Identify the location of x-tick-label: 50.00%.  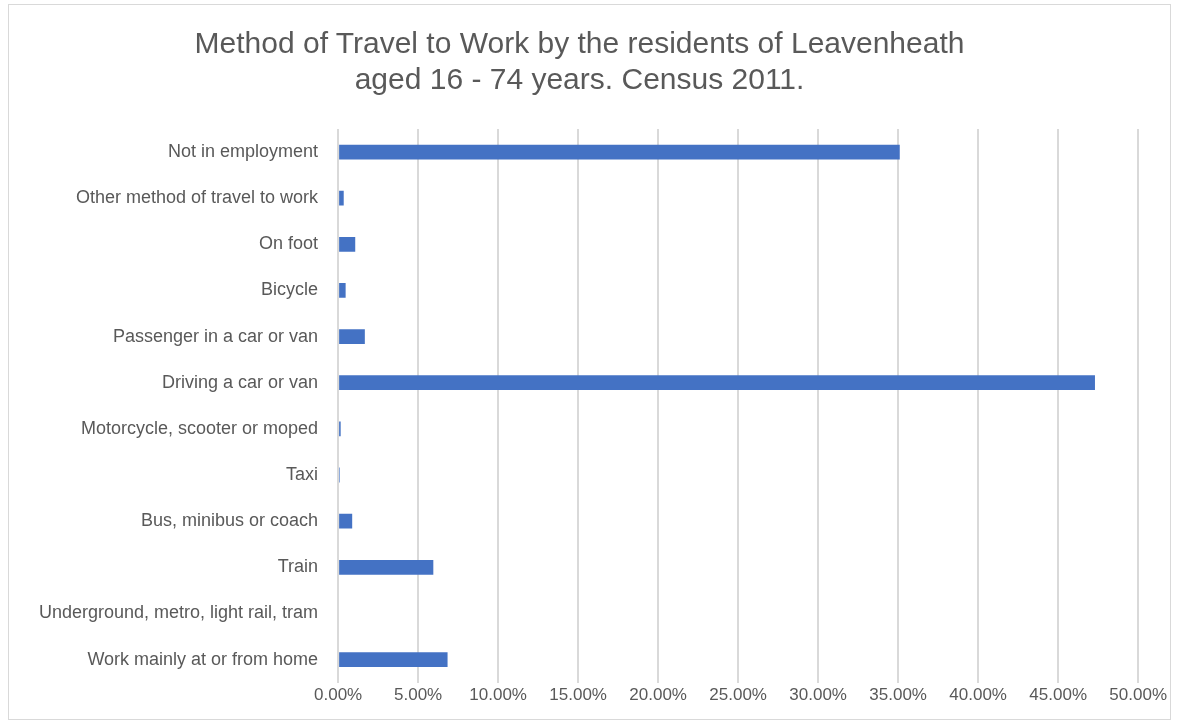
(1138, 695).